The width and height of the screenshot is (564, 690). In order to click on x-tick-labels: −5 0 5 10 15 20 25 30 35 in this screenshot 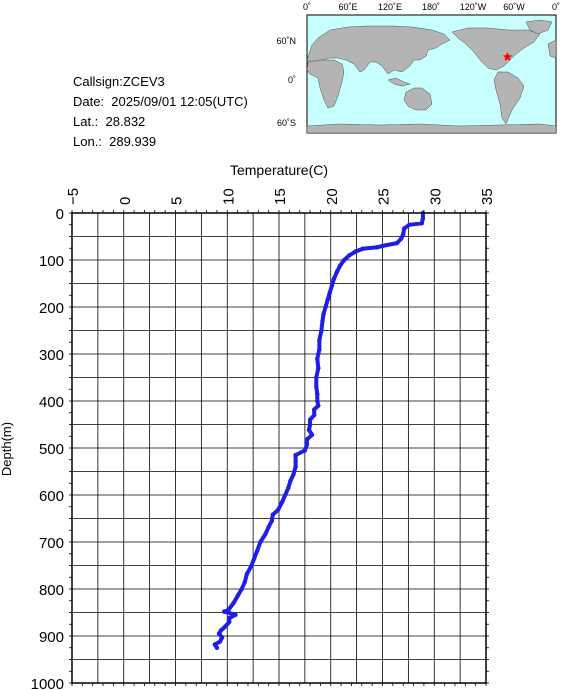, I will do `click(280, 196)`.